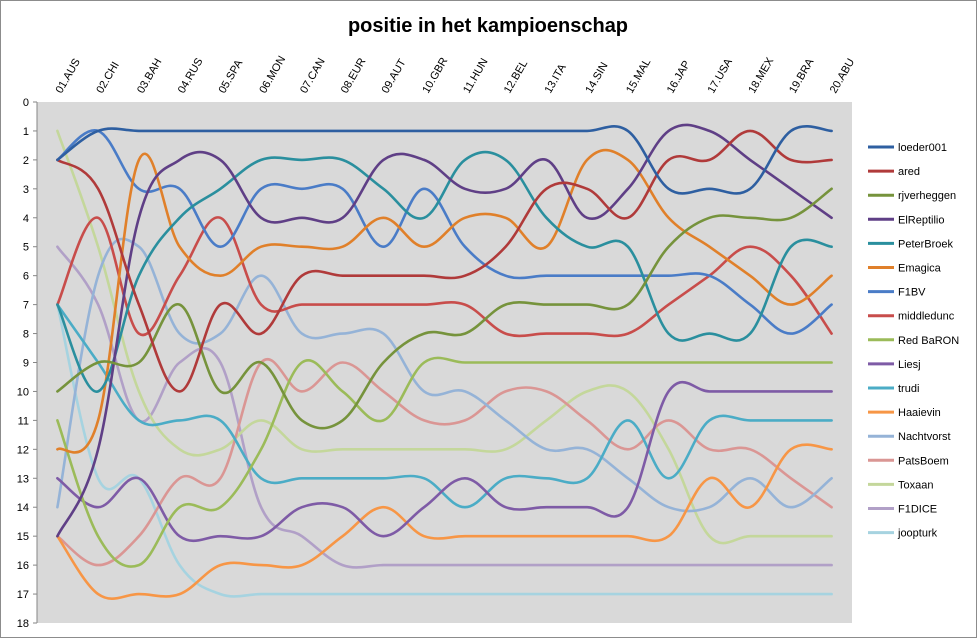  What do you see at coordinates (917, 534) in the screenshot?
I see `legend-label: joopturk` at bounding box center [917, 534].